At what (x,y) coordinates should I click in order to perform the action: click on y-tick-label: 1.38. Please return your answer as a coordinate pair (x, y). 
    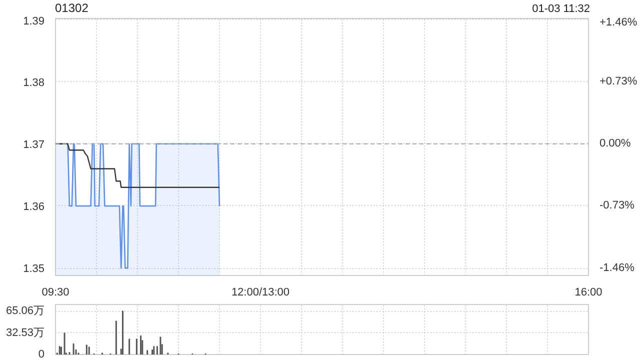
    Looking at the image, I should click on (34, 82).